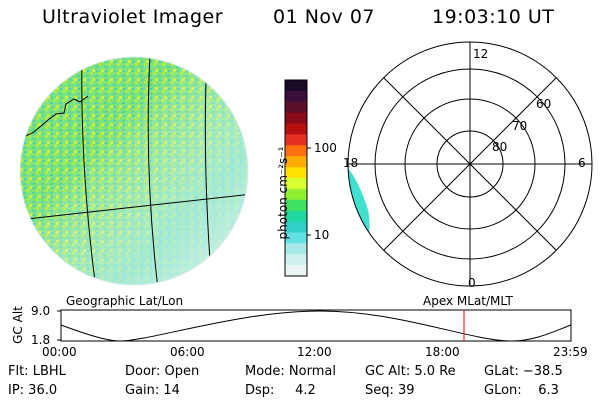  I want to click on x-tick-label-1200: 12:00, so click(314, 352).